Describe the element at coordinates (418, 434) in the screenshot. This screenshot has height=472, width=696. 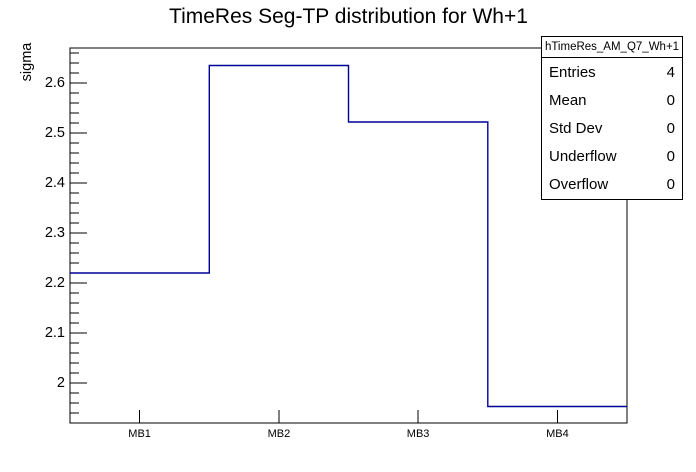
I see `x-tick-label: MB3` at that location.